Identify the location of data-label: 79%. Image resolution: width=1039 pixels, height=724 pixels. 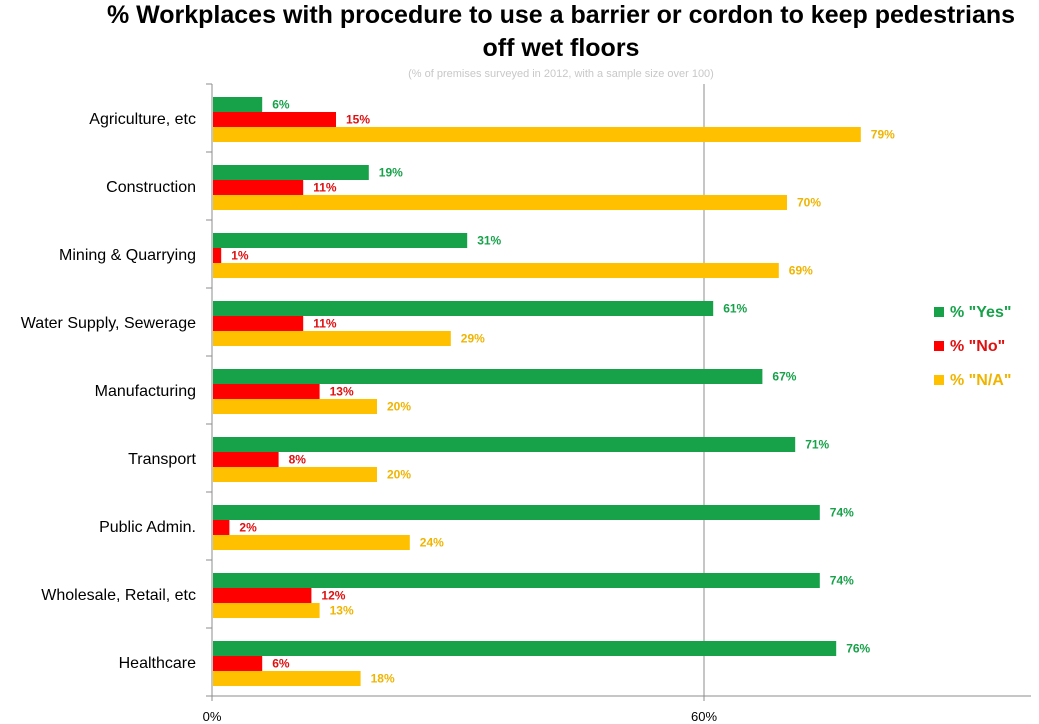
(883, 135).